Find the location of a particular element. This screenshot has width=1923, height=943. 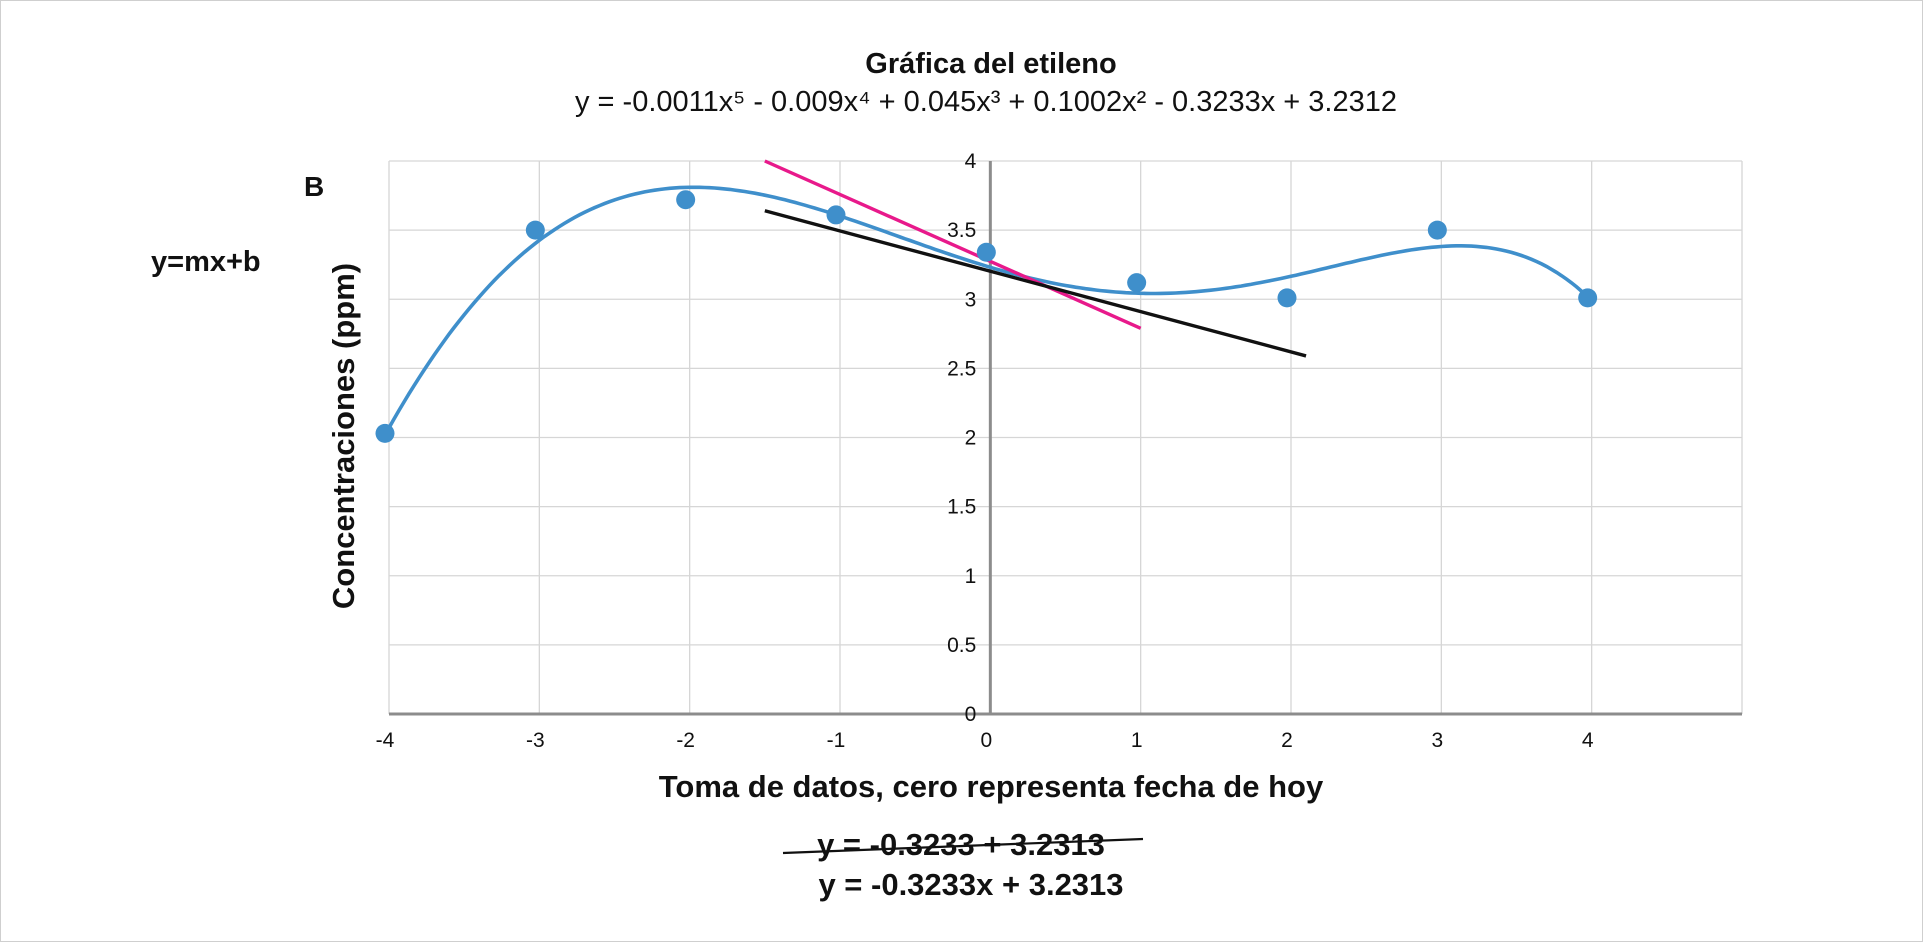

x-tick-label: -3 is located at coordinates (535, 740).